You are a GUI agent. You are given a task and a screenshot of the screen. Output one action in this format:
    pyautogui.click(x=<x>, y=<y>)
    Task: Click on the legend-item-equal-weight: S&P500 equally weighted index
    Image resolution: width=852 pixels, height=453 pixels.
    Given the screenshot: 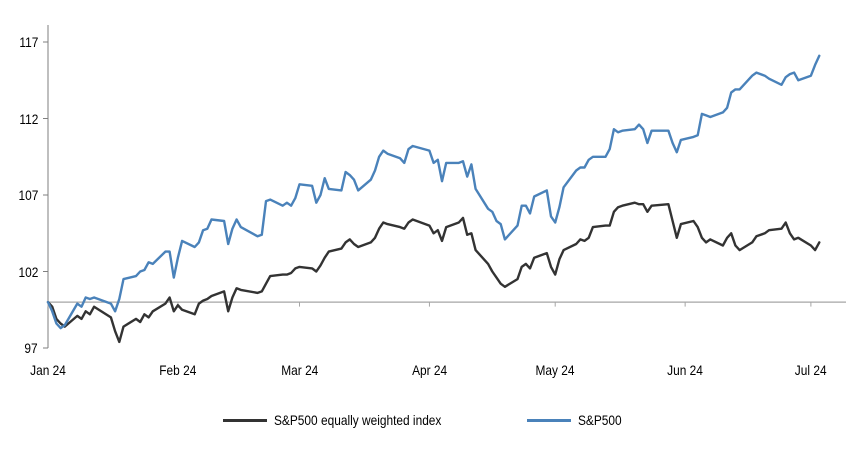 What is the action you would take?
    pyautogui.click(x=346, y=420)
    